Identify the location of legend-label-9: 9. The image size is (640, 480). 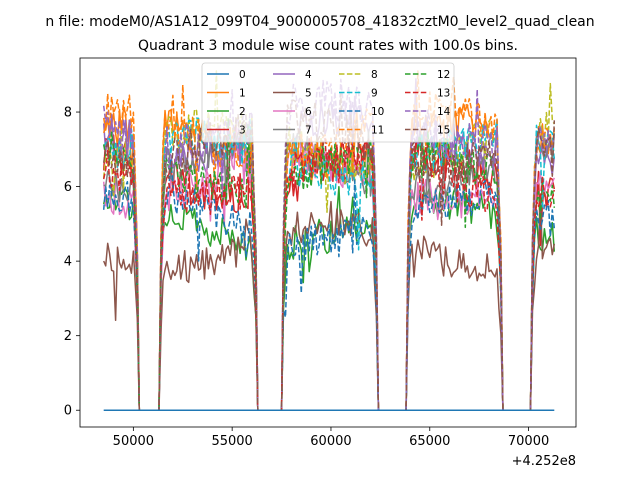
(374, 94).